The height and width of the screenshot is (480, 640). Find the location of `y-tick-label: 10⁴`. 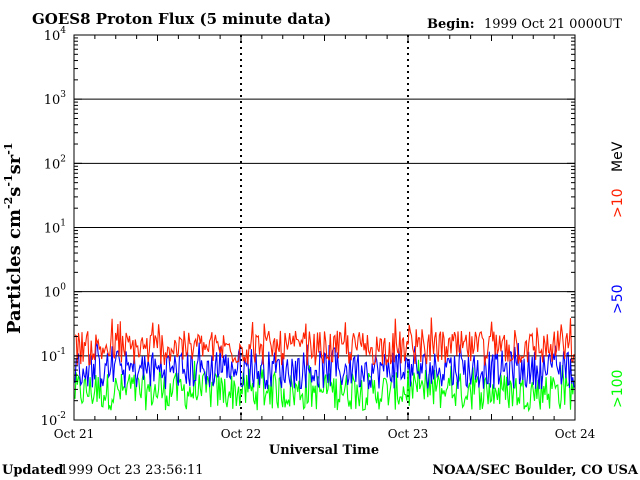

y-tick-label: 10⁴ is located at coordinates (55, 35).